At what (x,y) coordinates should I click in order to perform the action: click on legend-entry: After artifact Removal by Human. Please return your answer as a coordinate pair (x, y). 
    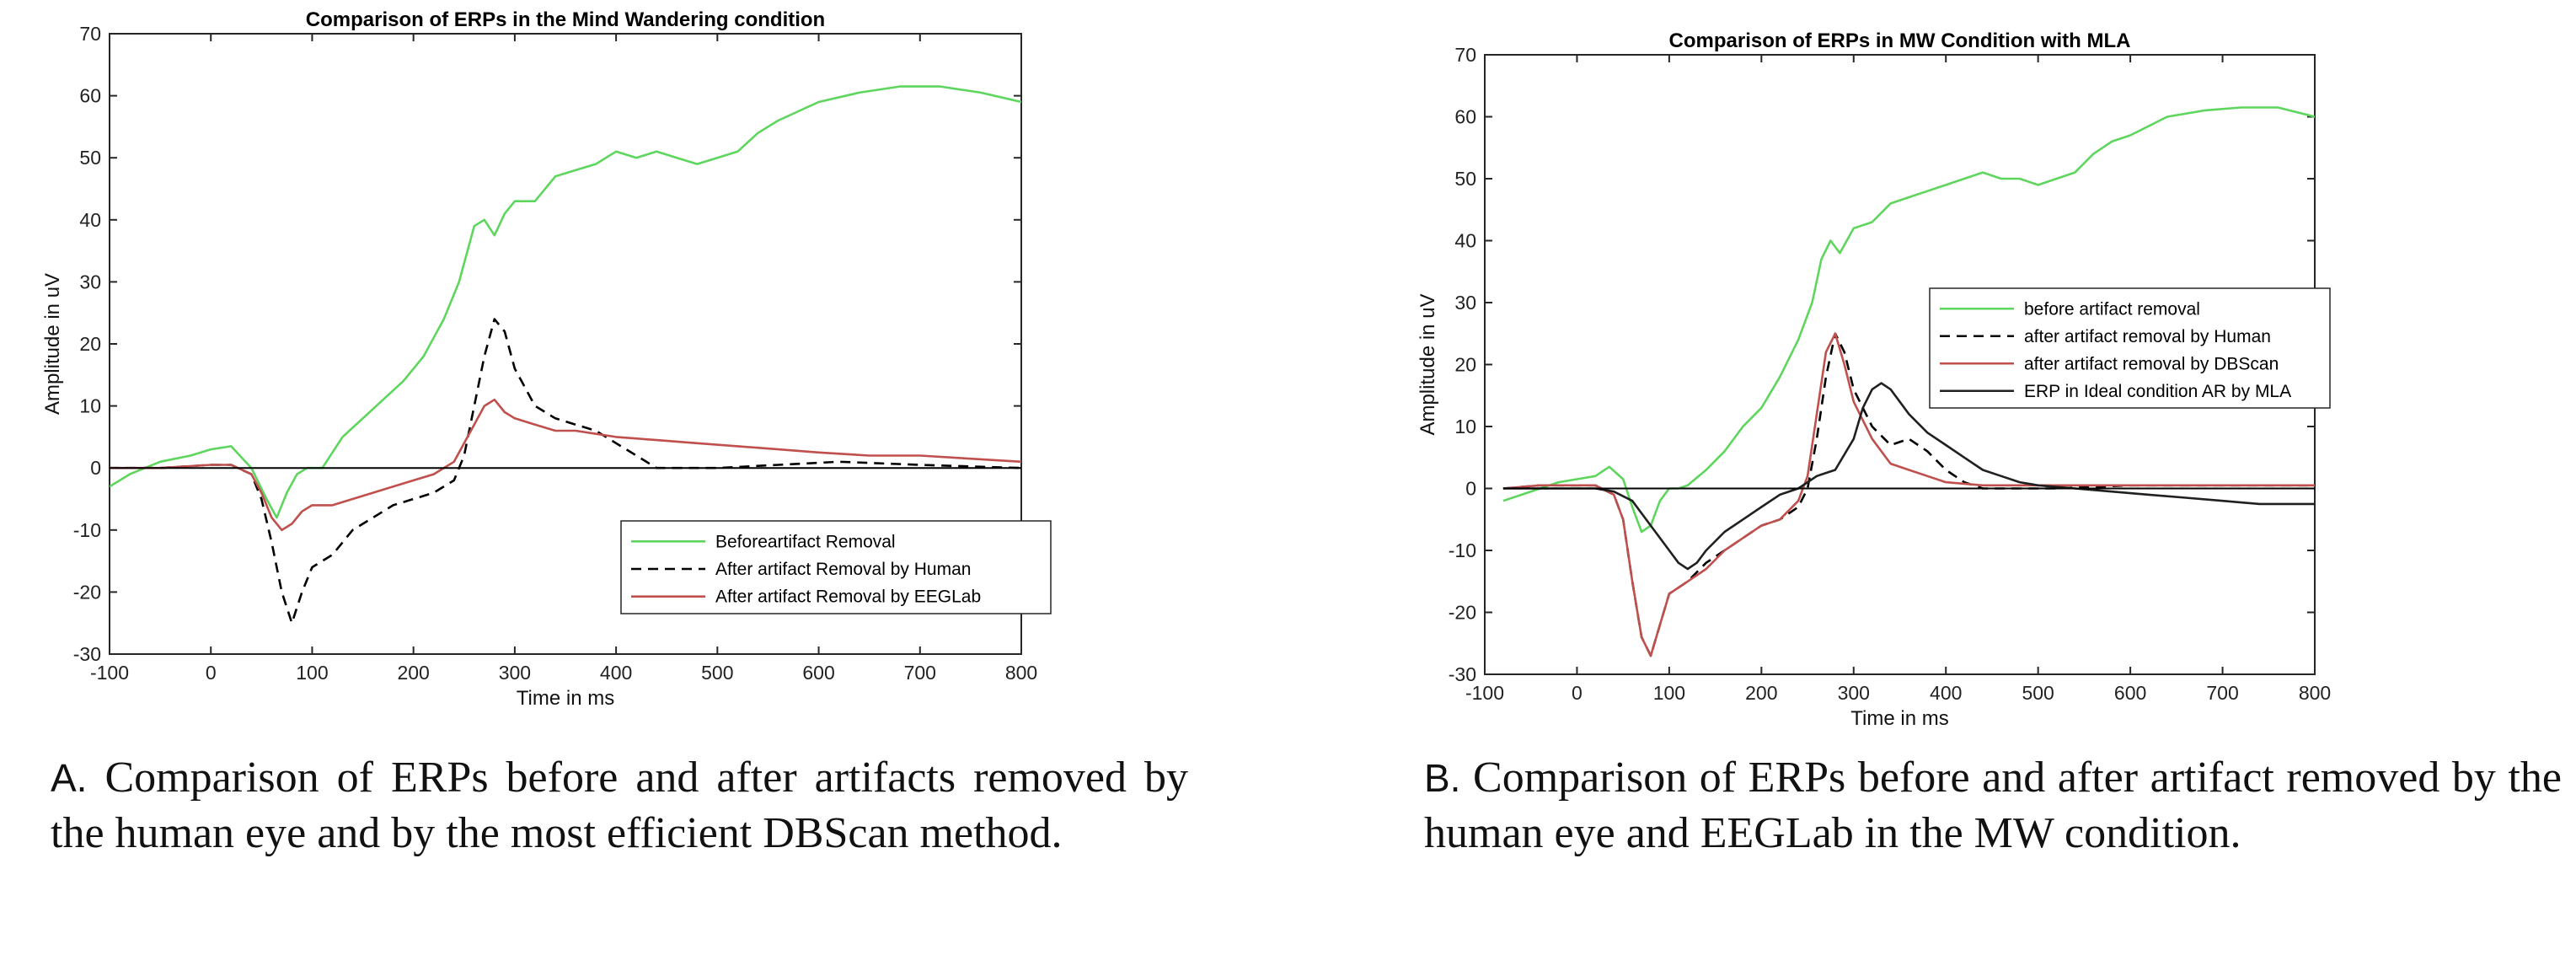
    Looking at the image, I should click on (843, 569).